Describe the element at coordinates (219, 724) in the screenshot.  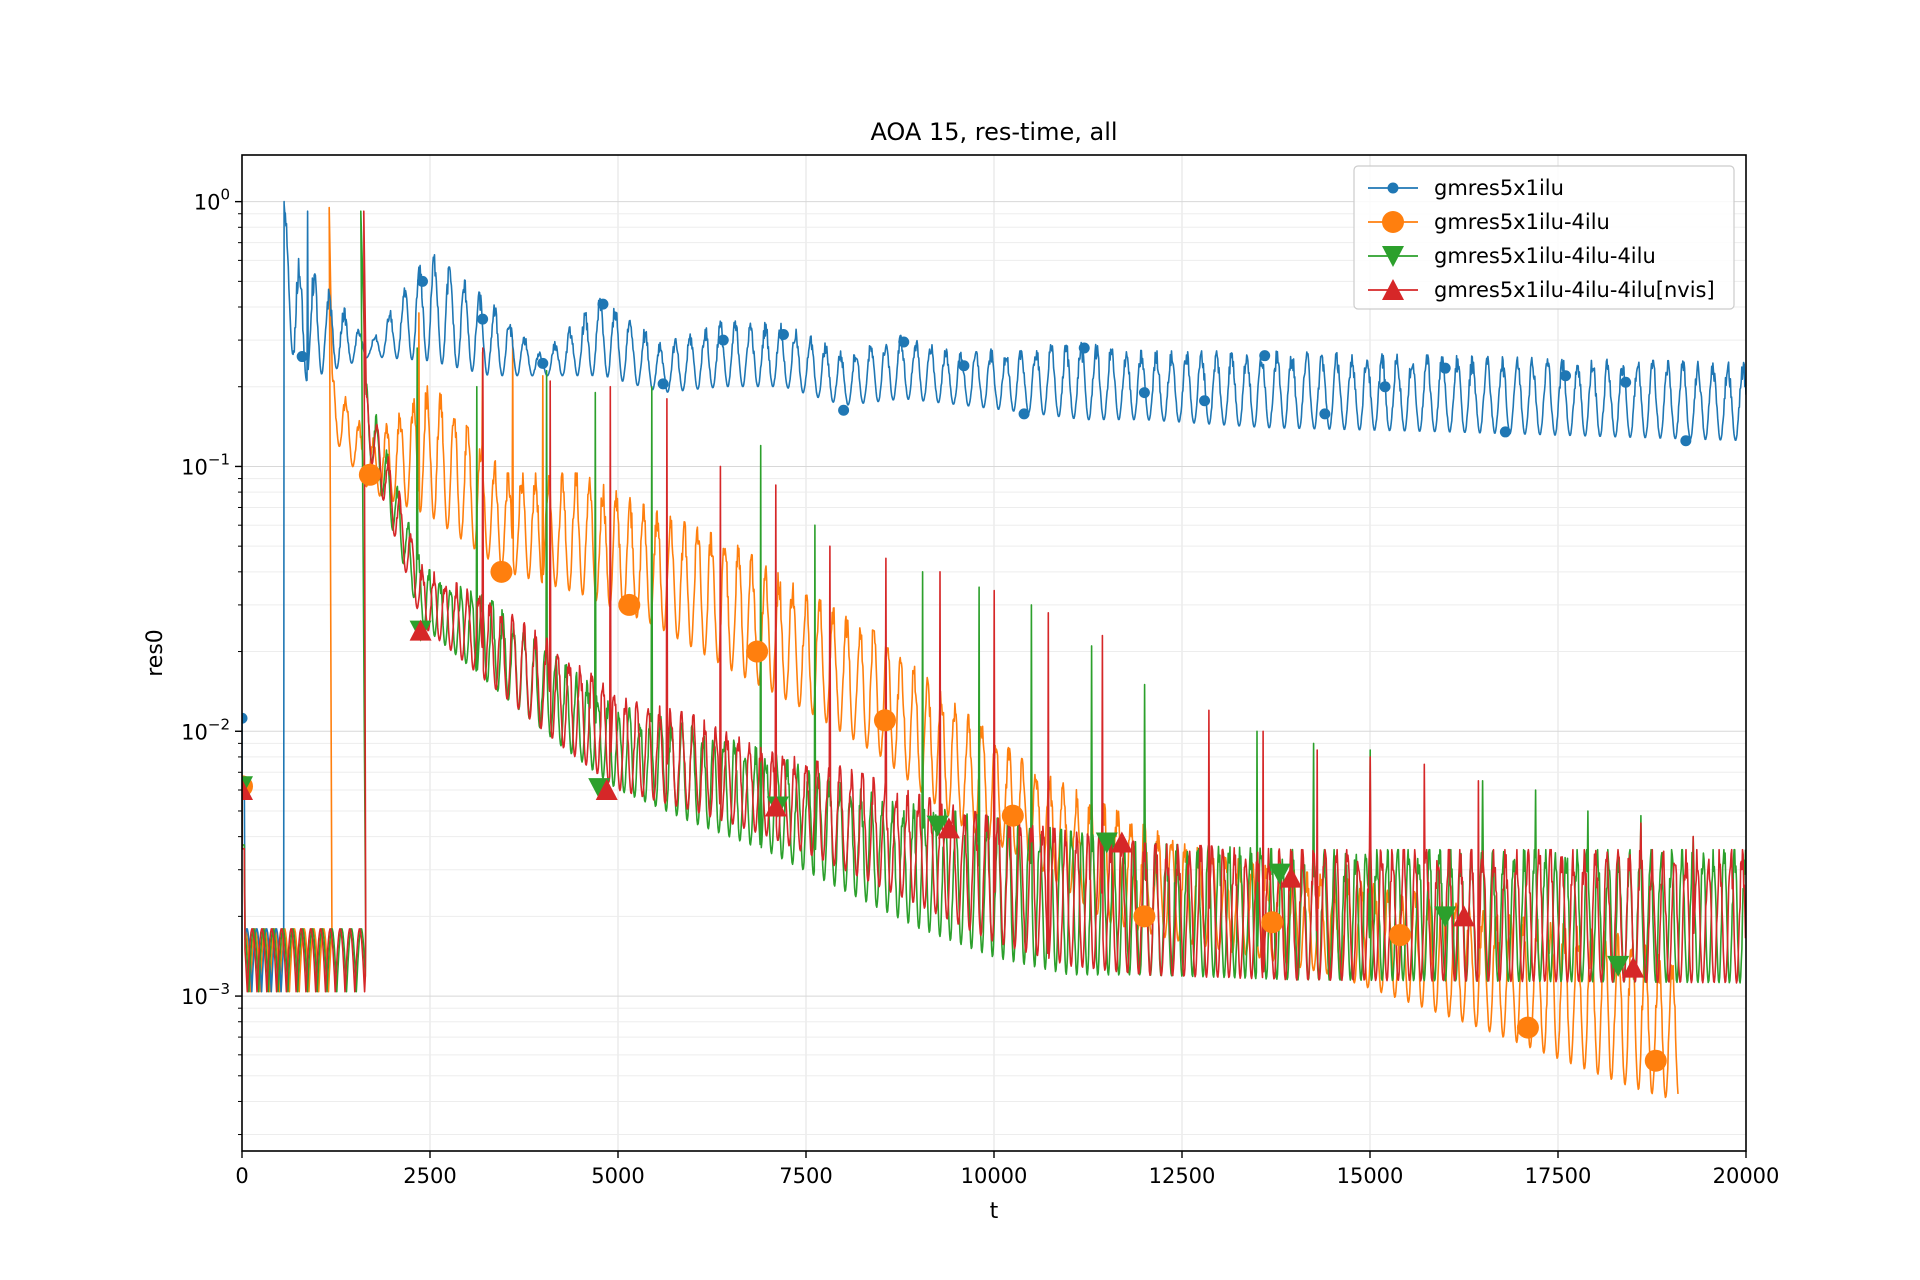
I see `y-tick-exponent: −2` at that location.